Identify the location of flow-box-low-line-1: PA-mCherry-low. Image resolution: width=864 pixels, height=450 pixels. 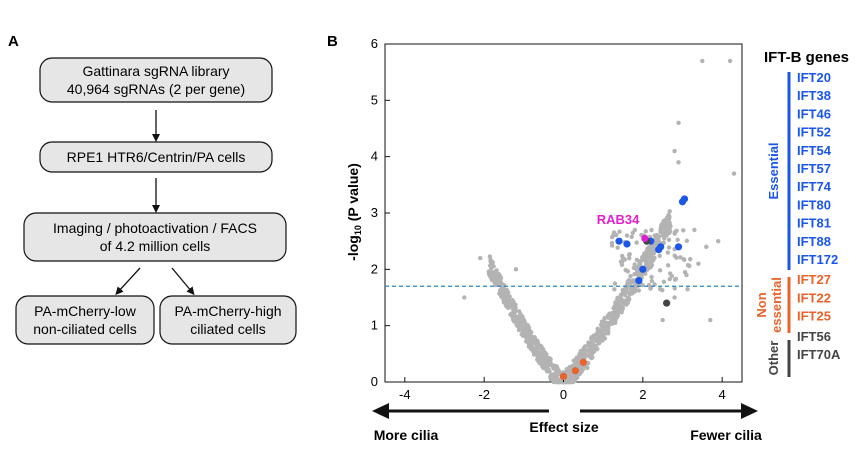
(85, 311).